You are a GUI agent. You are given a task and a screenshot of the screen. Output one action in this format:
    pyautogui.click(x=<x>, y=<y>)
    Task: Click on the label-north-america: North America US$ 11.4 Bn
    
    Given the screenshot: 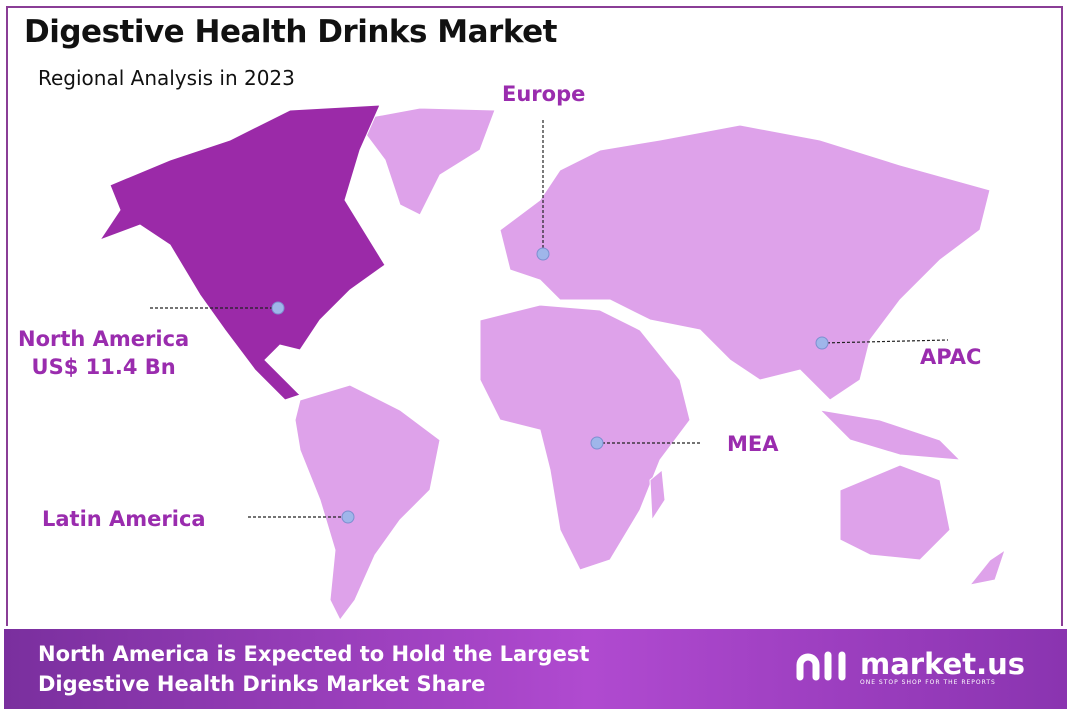 What is the action you would take?
    pyautogui.click(x=103, y=353)
    